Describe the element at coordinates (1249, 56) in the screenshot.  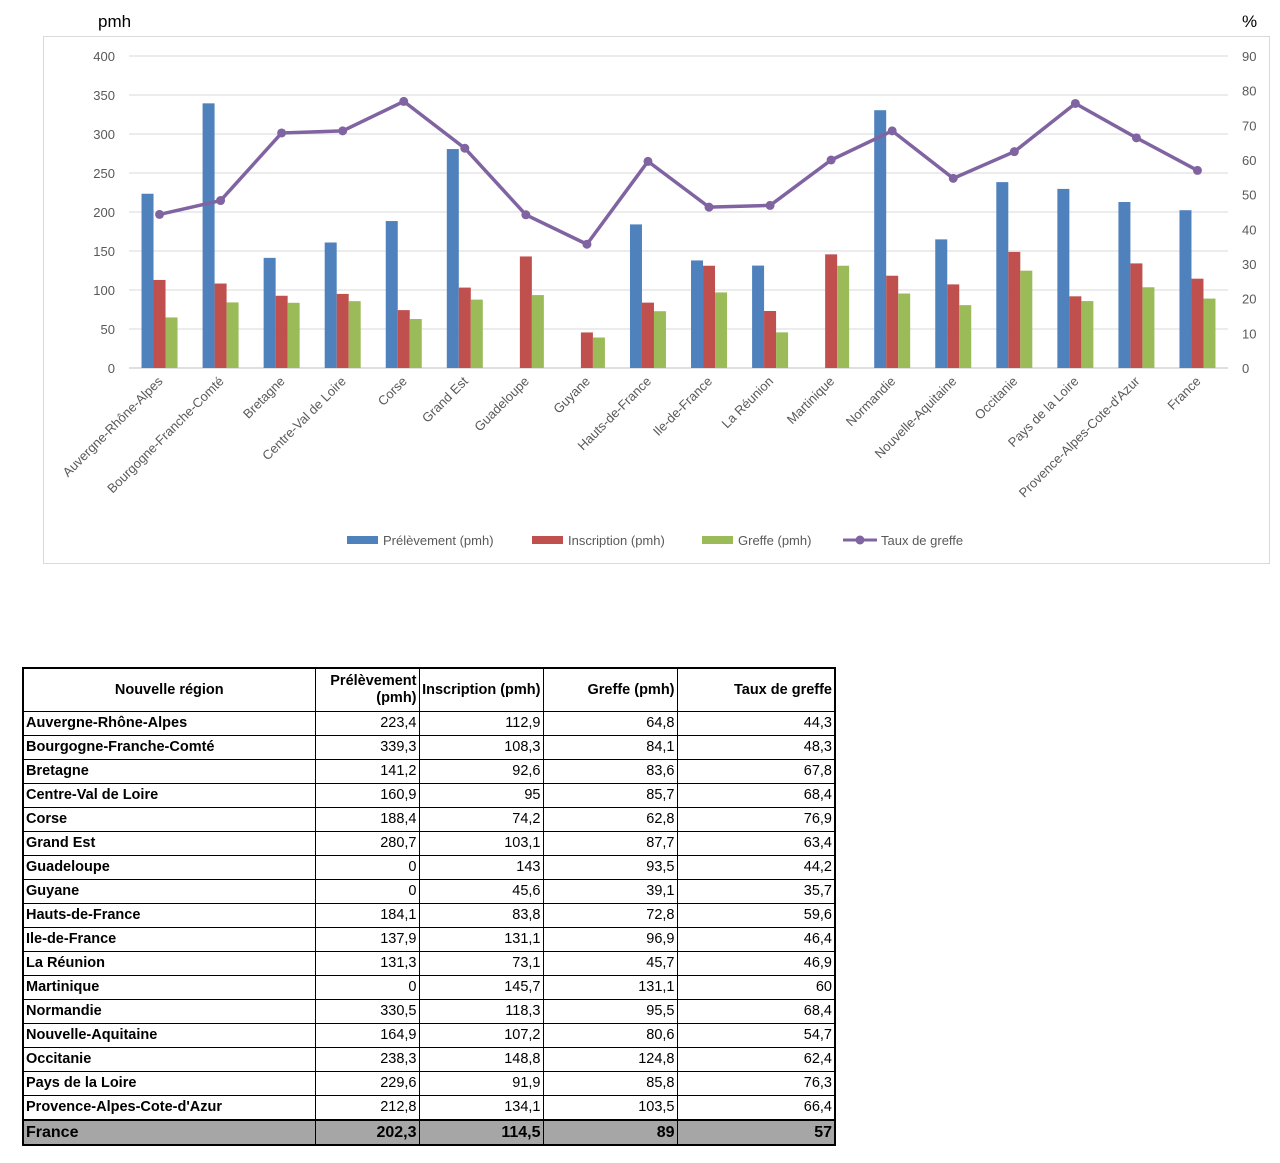
I see `y-right-tick-label: 90` at that location.